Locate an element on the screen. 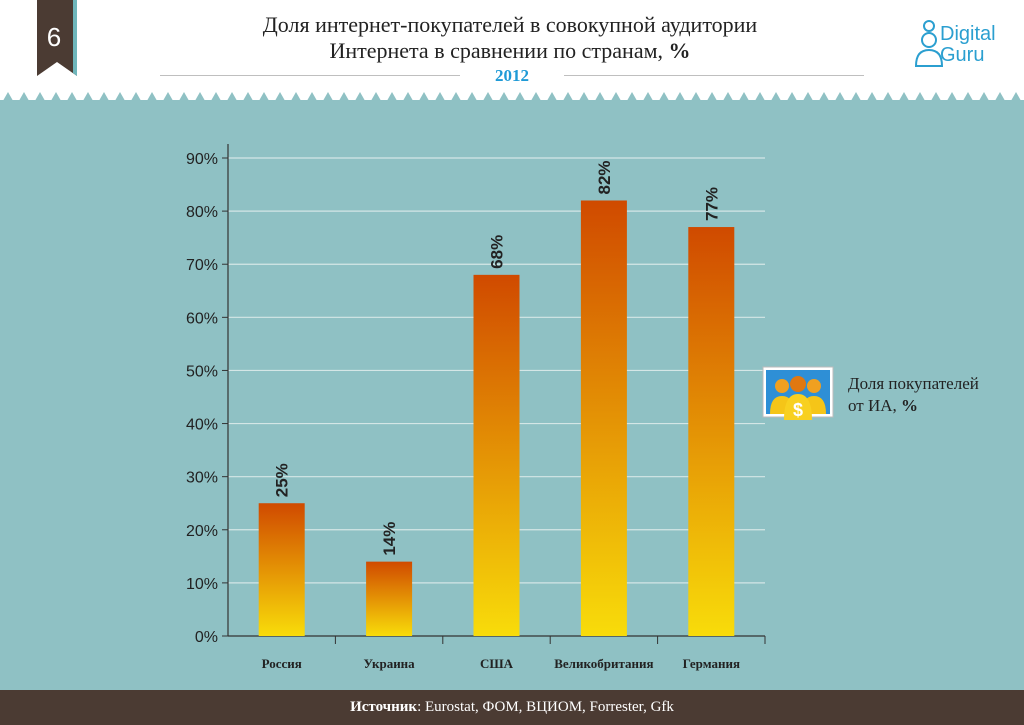 The image size is (1024, 725). zigzag-edge is located at coordinates (512, 99).